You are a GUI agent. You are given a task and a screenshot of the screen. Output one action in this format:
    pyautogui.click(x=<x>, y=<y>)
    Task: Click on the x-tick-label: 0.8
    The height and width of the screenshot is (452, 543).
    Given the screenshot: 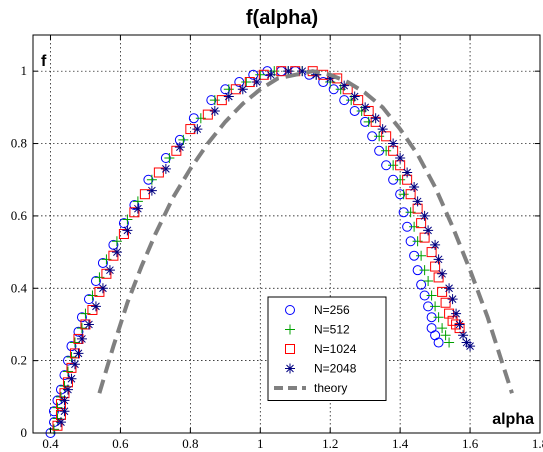 What is the action you would take?
    pyautogui.click(x=190, y=443)
    